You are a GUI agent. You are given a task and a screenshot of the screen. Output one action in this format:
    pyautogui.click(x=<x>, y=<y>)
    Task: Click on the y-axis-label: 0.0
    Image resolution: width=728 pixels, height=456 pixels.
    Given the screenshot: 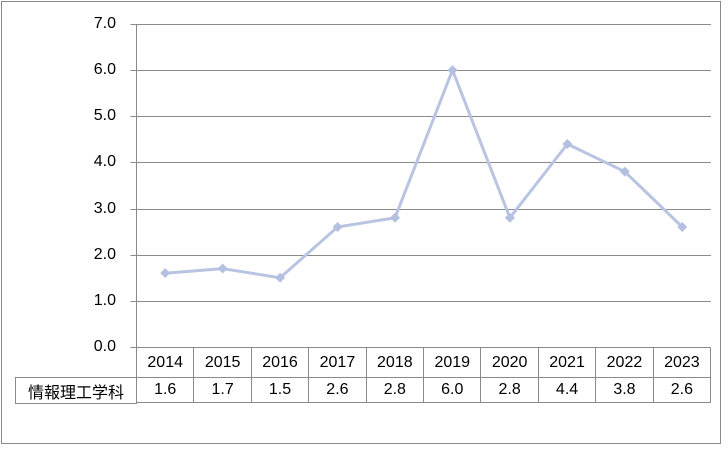 What is the action you would take?
    pyautogui.click(x=104, y=346)
    